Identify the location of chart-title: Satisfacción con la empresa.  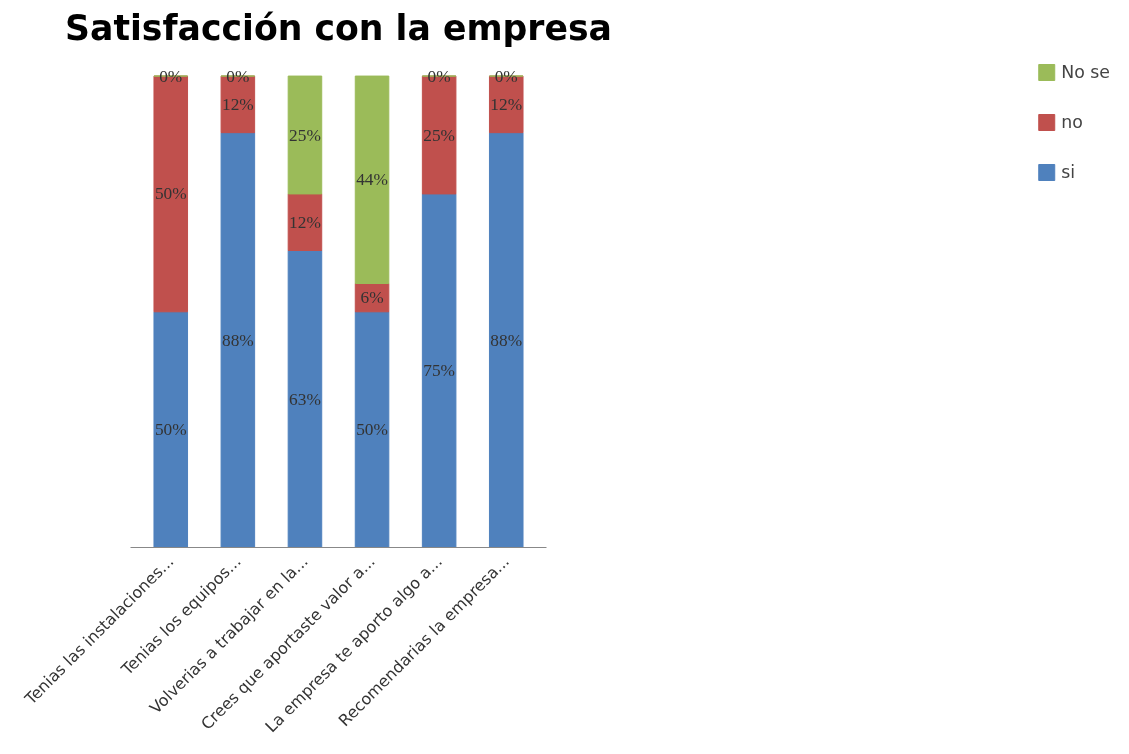
(338, 27).